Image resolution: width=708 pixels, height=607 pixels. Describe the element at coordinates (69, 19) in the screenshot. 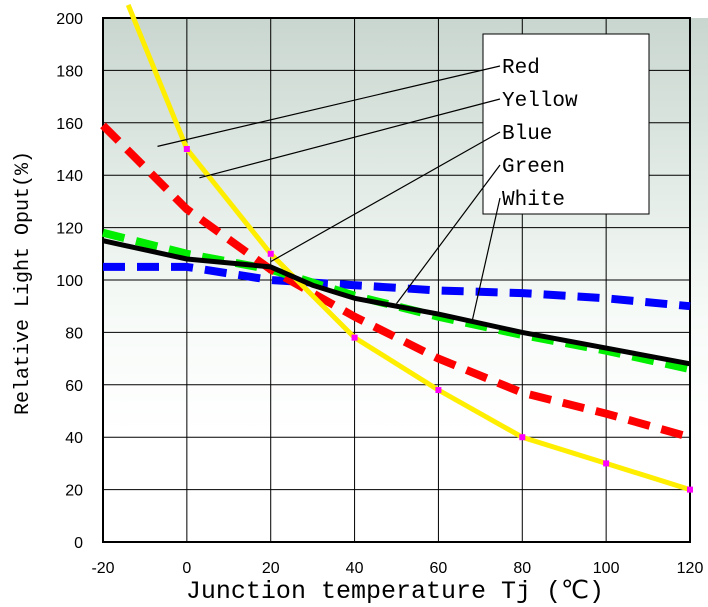

I see `y-tick-label-10: 200` at that location.